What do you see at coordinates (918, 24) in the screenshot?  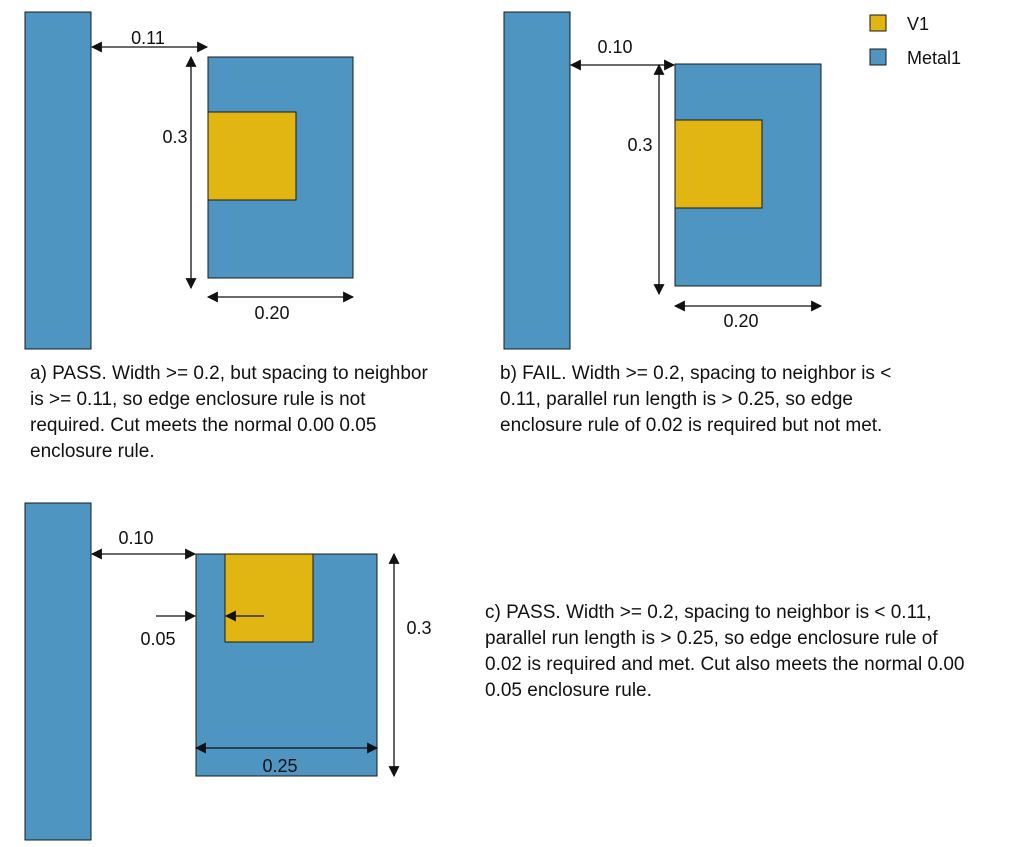 I see `legend-v1-label: V1` at bounding box center [918, 24].